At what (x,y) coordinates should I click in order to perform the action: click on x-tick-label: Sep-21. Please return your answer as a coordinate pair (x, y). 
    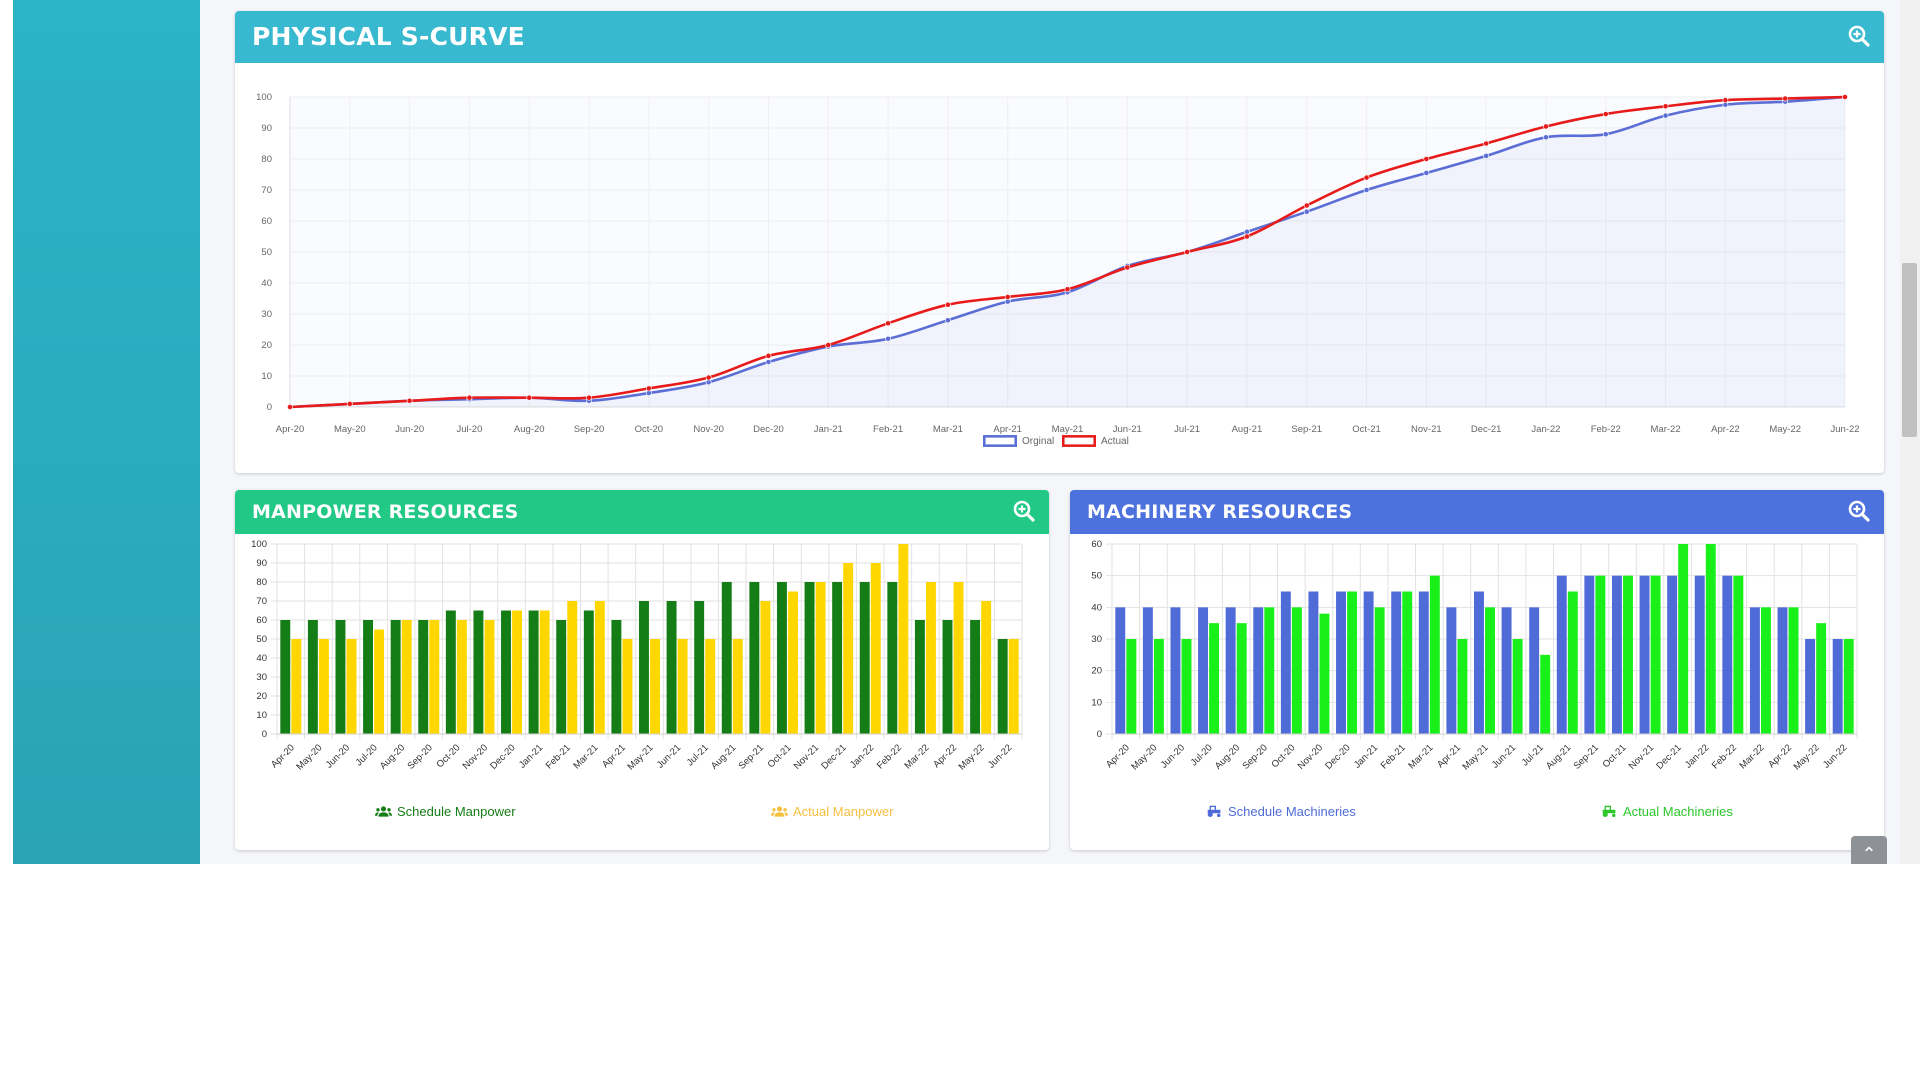
    Looking at the image, I should click on (751, 756).